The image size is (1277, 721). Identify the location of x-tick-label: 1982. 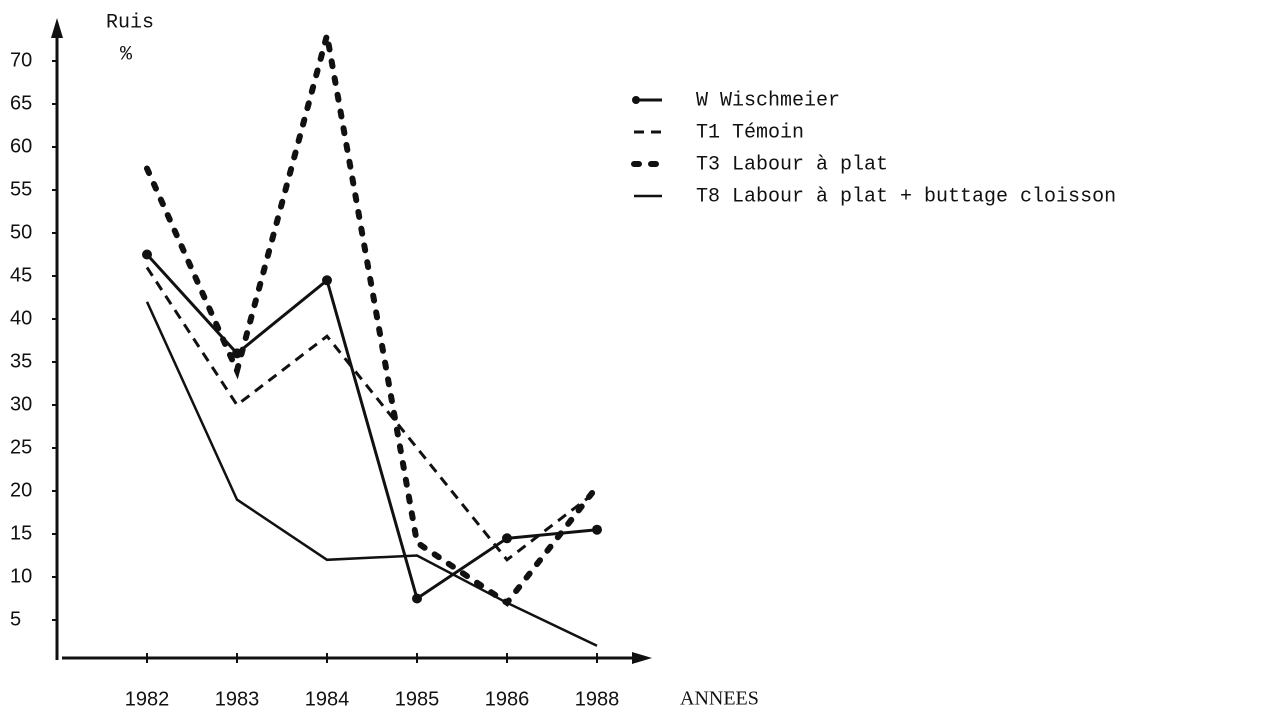
(147, 699).